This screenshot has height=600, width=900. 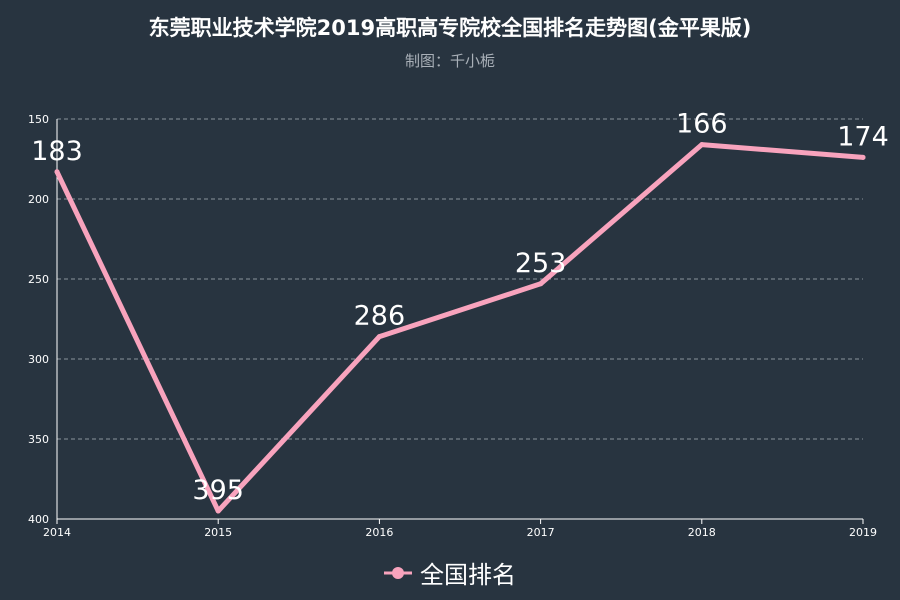 I want to click on x-tick-label: 2016, so click(x=379, y=532).